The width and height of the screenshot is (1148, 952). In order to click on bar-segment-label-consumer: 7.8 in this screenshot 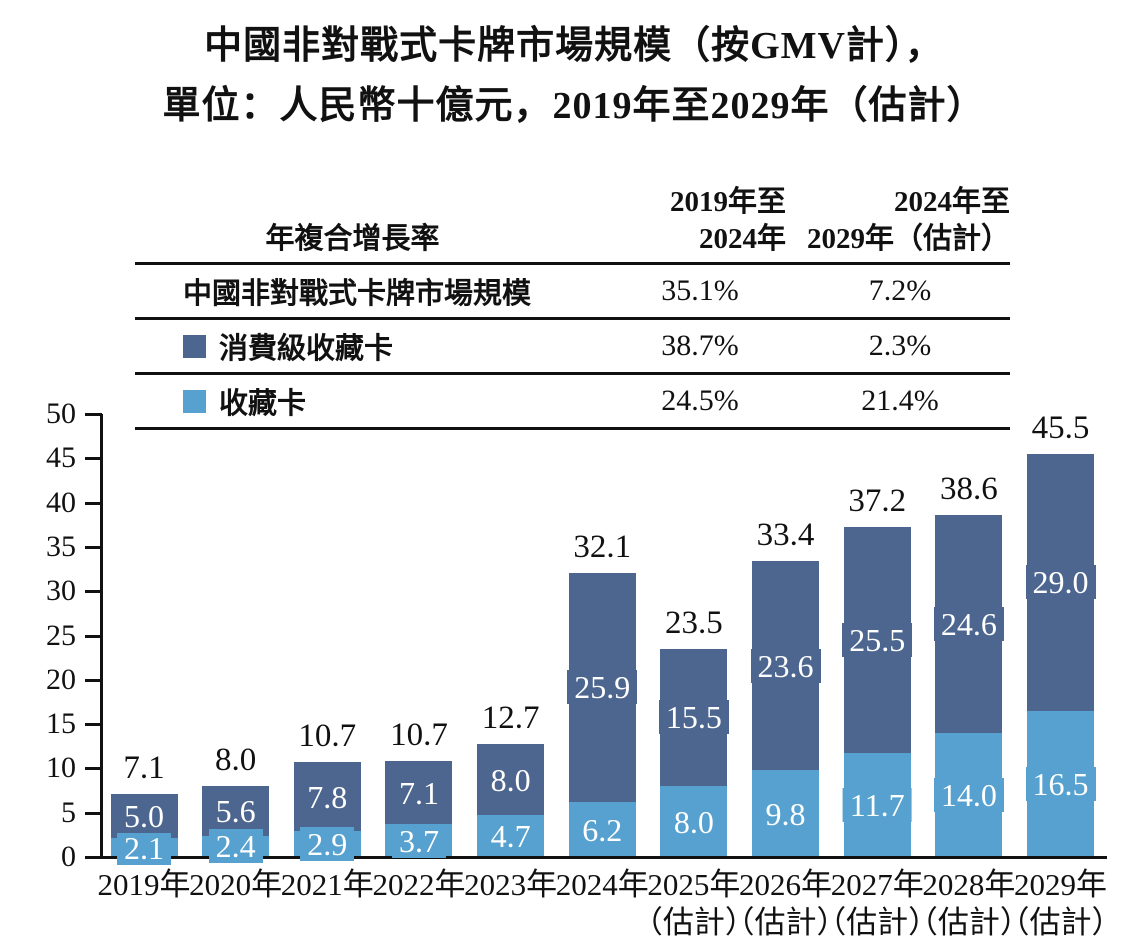, I will do `click(327, 796)`.